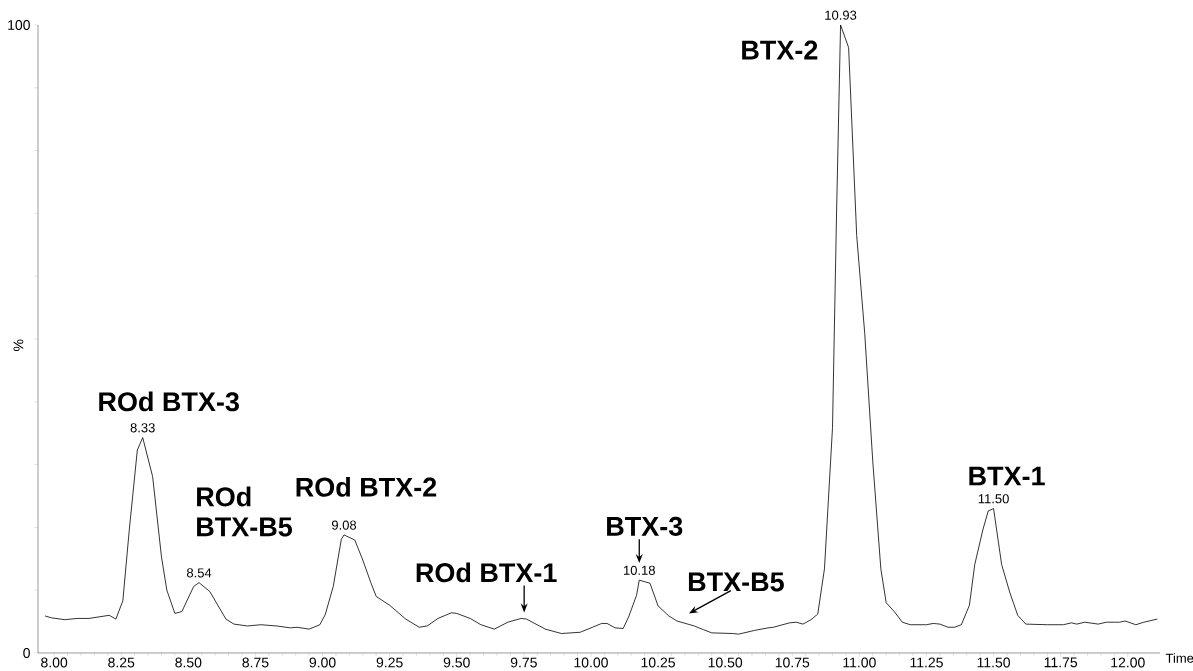 The height and width of the screenshot is (671, 1193). Describe the element at coordinates (792, 662) in the screenshot. I see `x-tick-label: 10.75` at that location.